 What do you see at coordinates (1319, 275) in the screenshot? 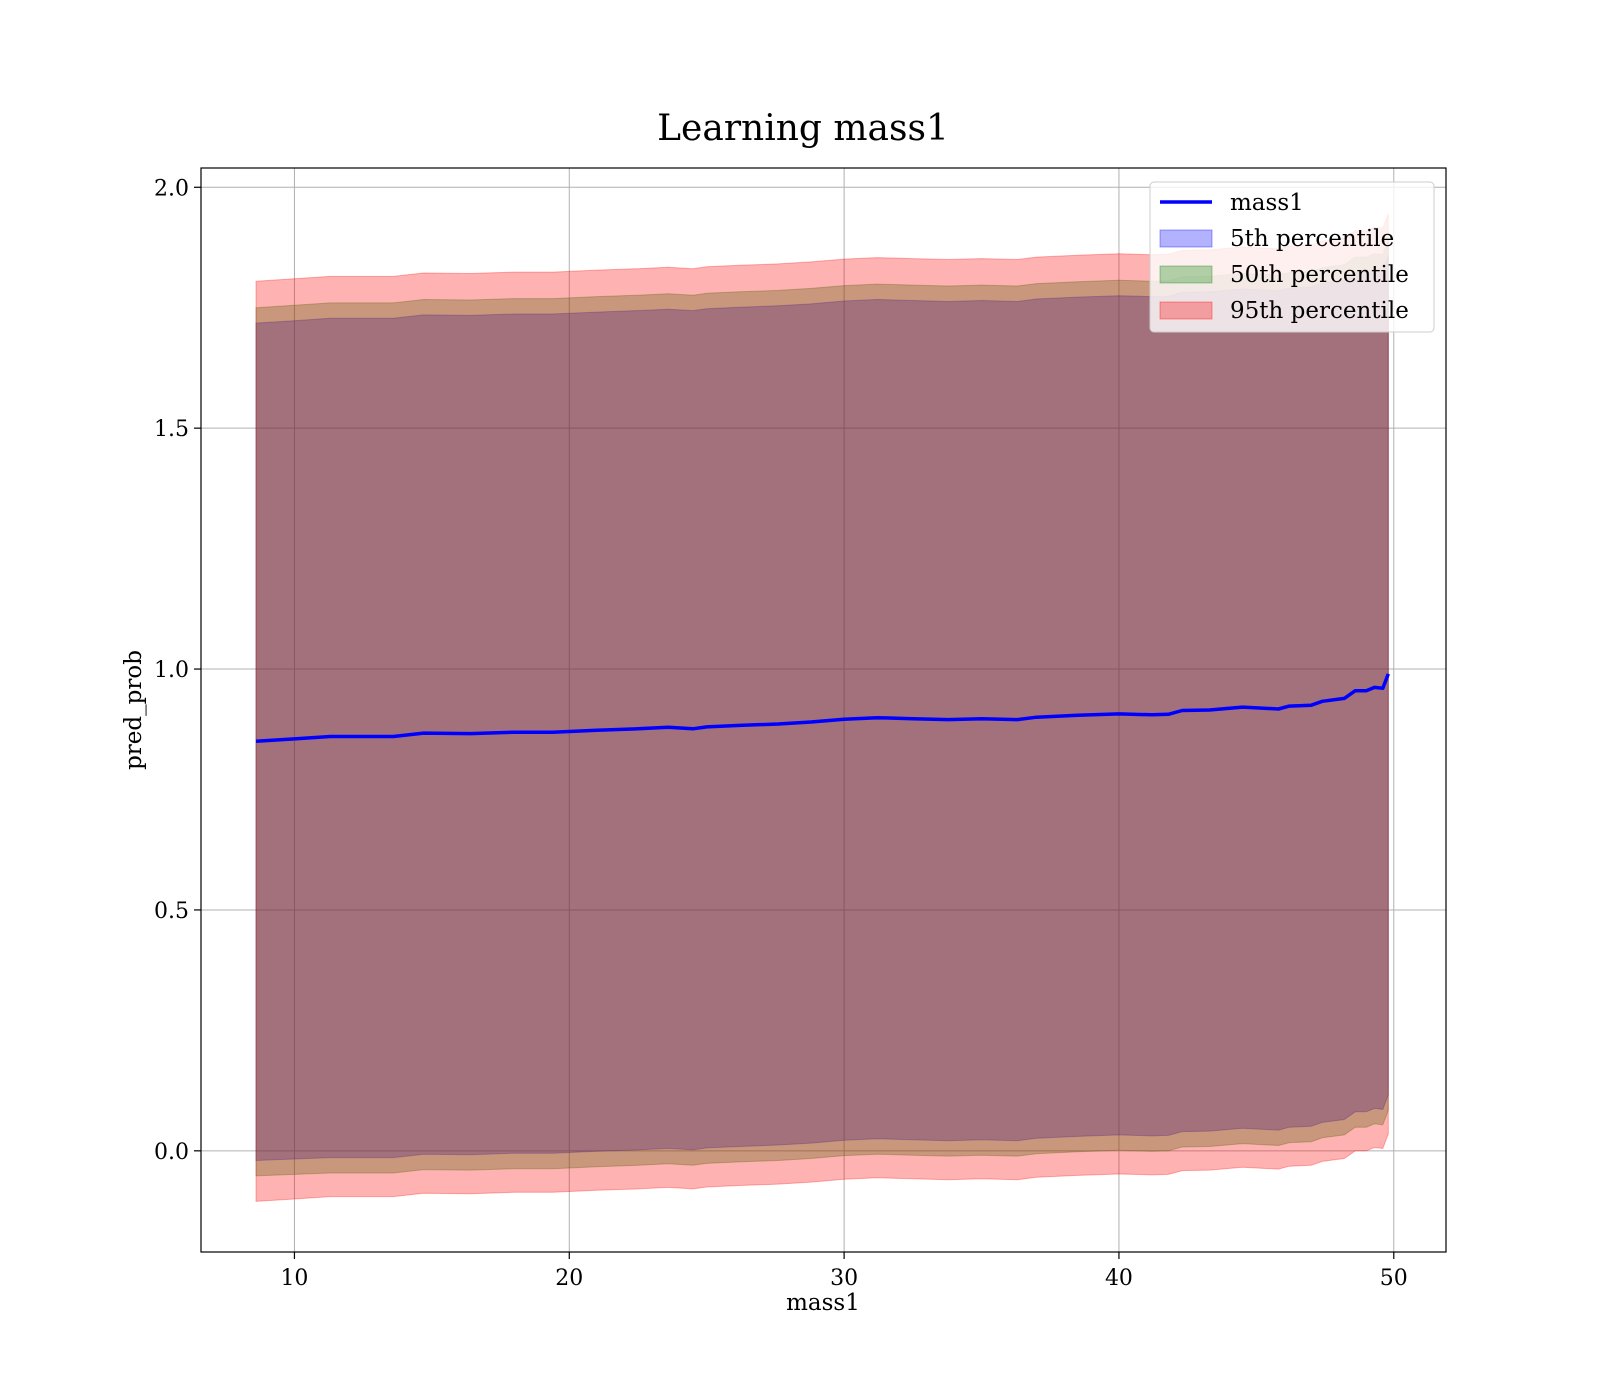
I see `legend-label-50th-percentile: 50th percentile` at bounding box center [1319, 275].